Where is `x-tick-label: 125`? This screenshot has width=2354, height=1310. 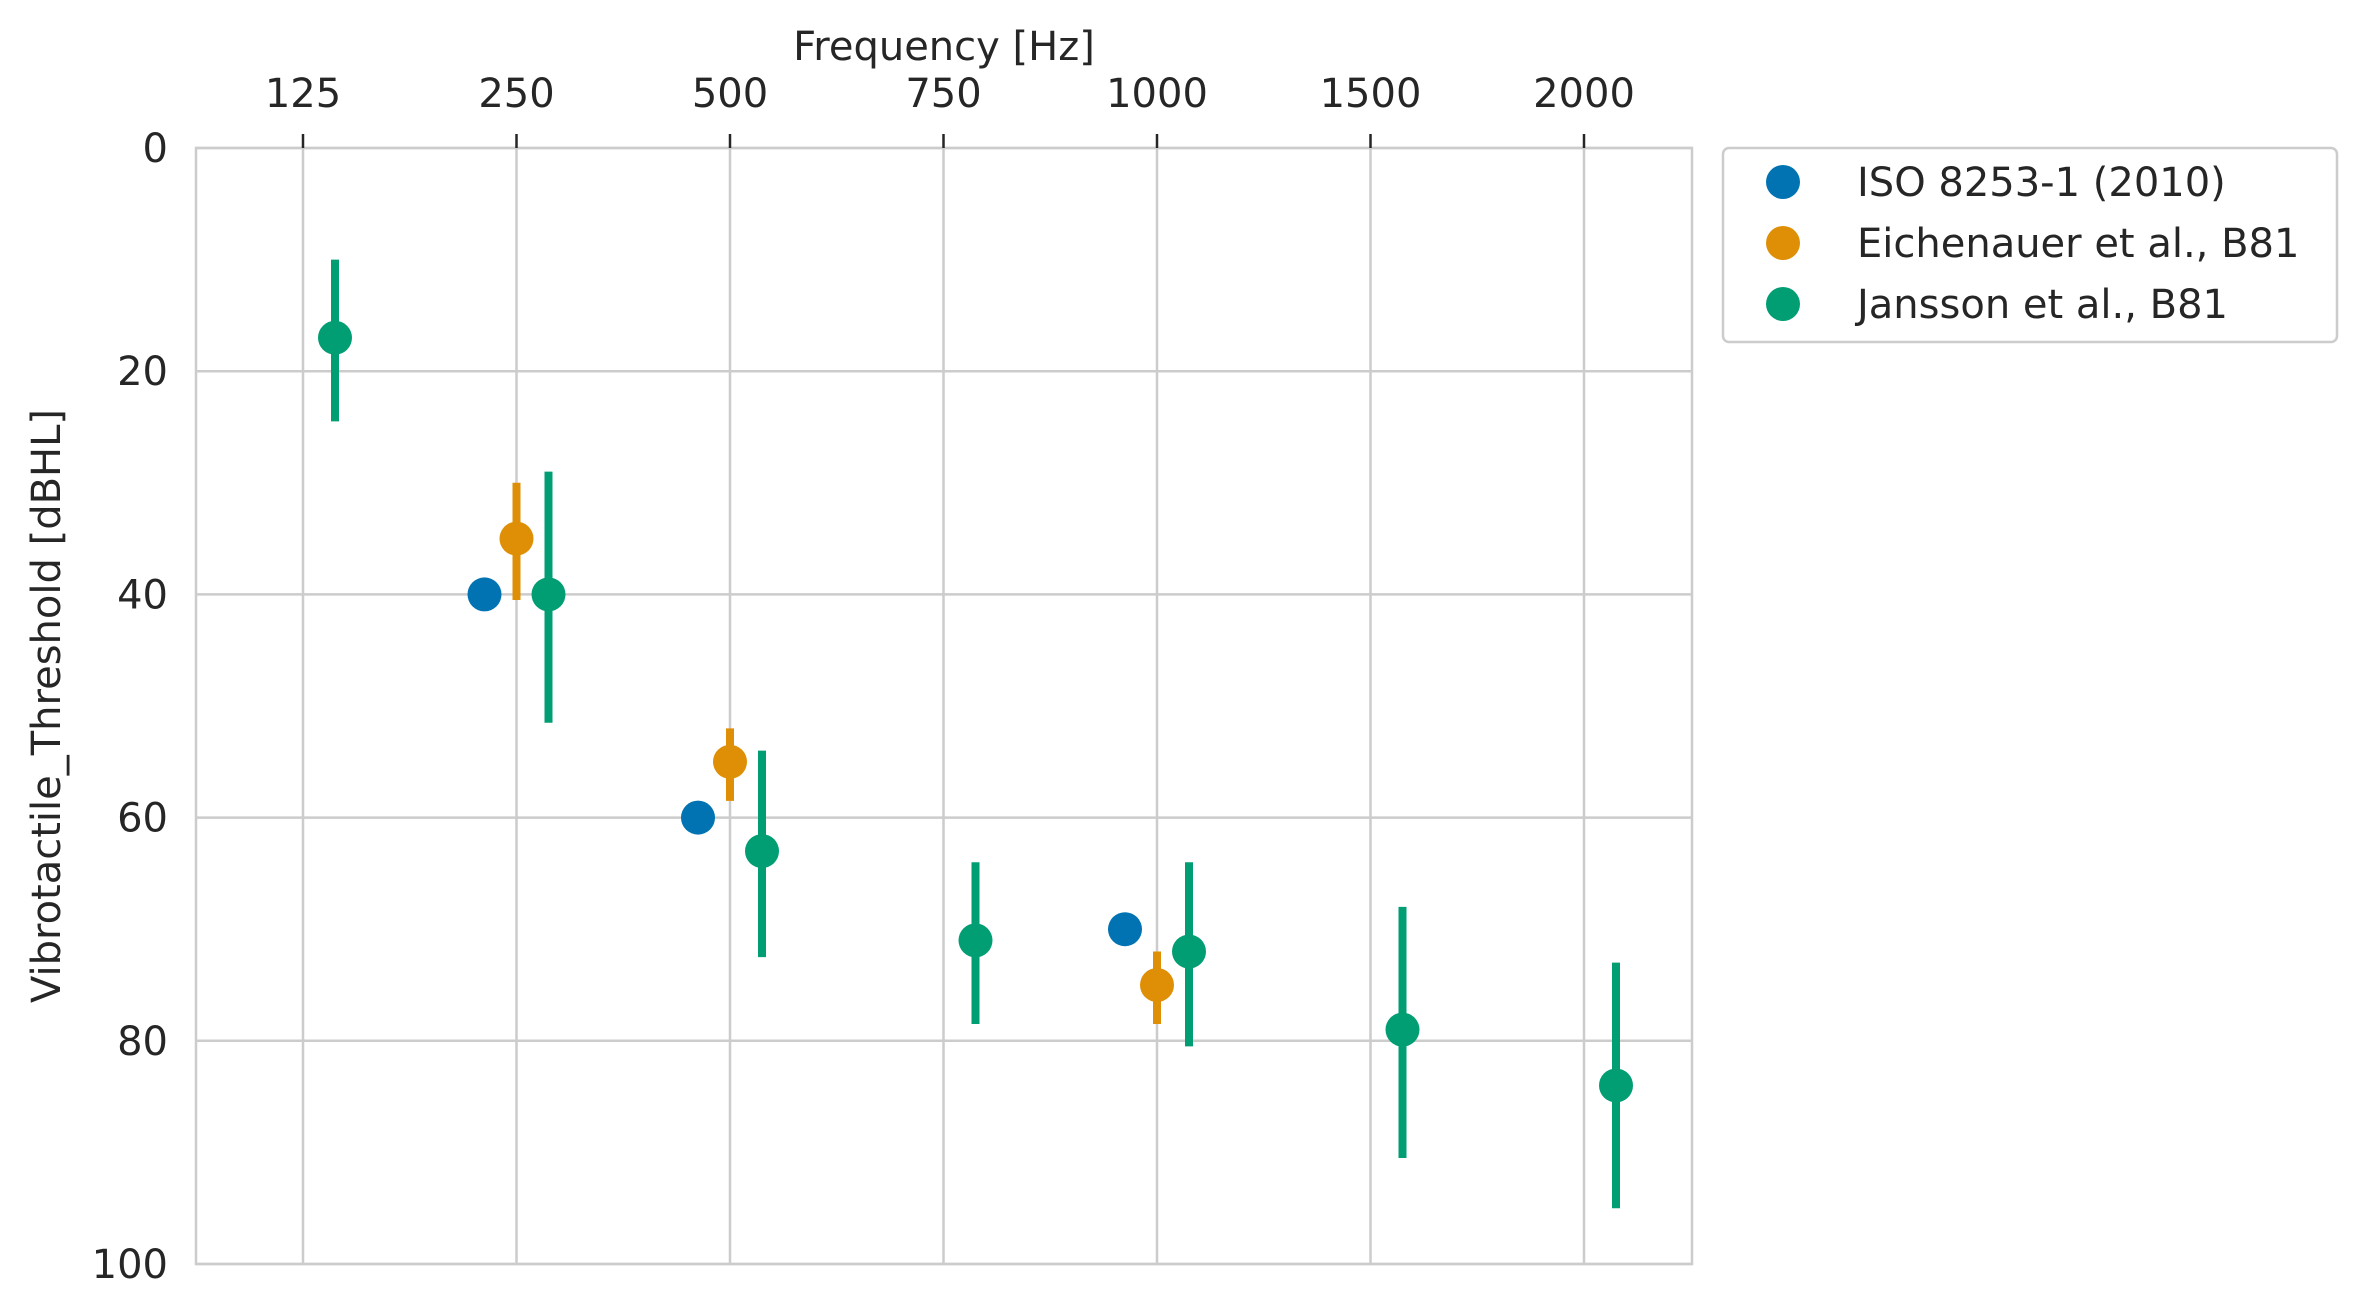
x-tick-label: 125 is located at coordinates (303, 94).